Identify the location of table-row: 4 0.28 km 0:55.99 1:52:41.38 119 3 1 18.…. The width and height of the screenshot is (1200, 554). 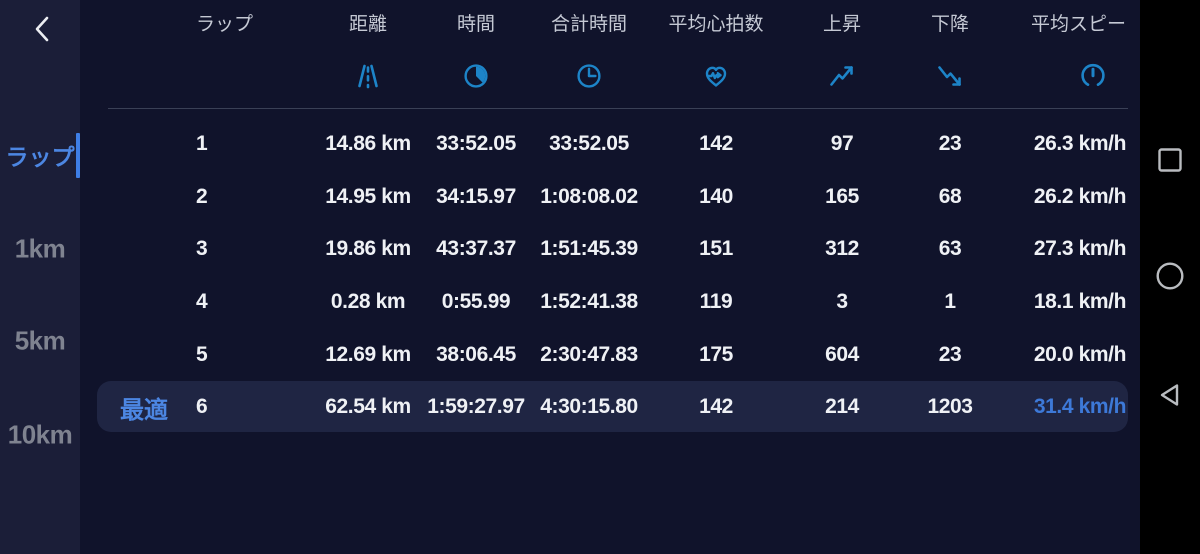
(610, 302).